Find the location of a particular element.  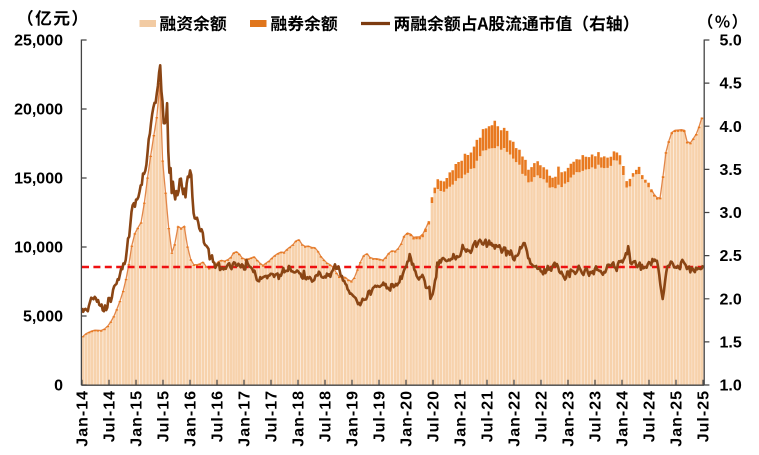

svg-text: 10,000 is located at coordinates (38, 248).